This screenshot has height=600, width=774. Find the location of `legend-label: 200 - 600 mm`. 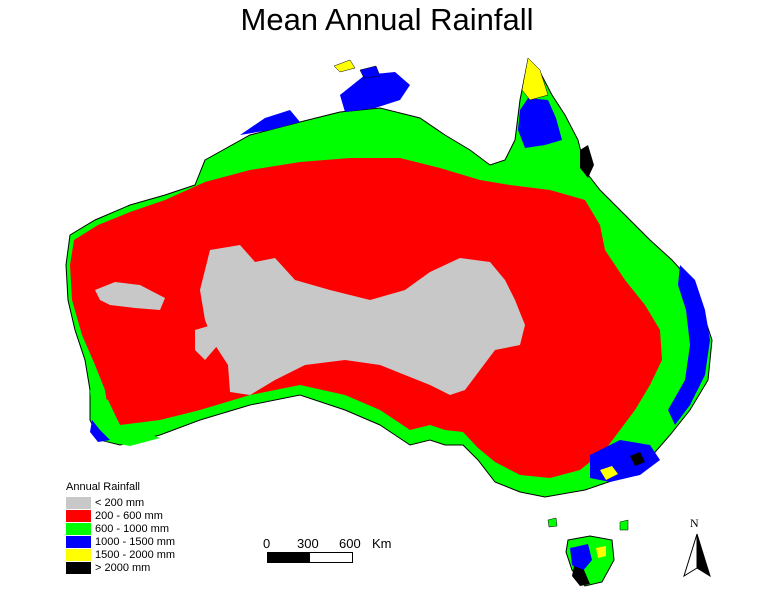

legend-label: 200 - 600 mm is located at coordinates (129, 515).